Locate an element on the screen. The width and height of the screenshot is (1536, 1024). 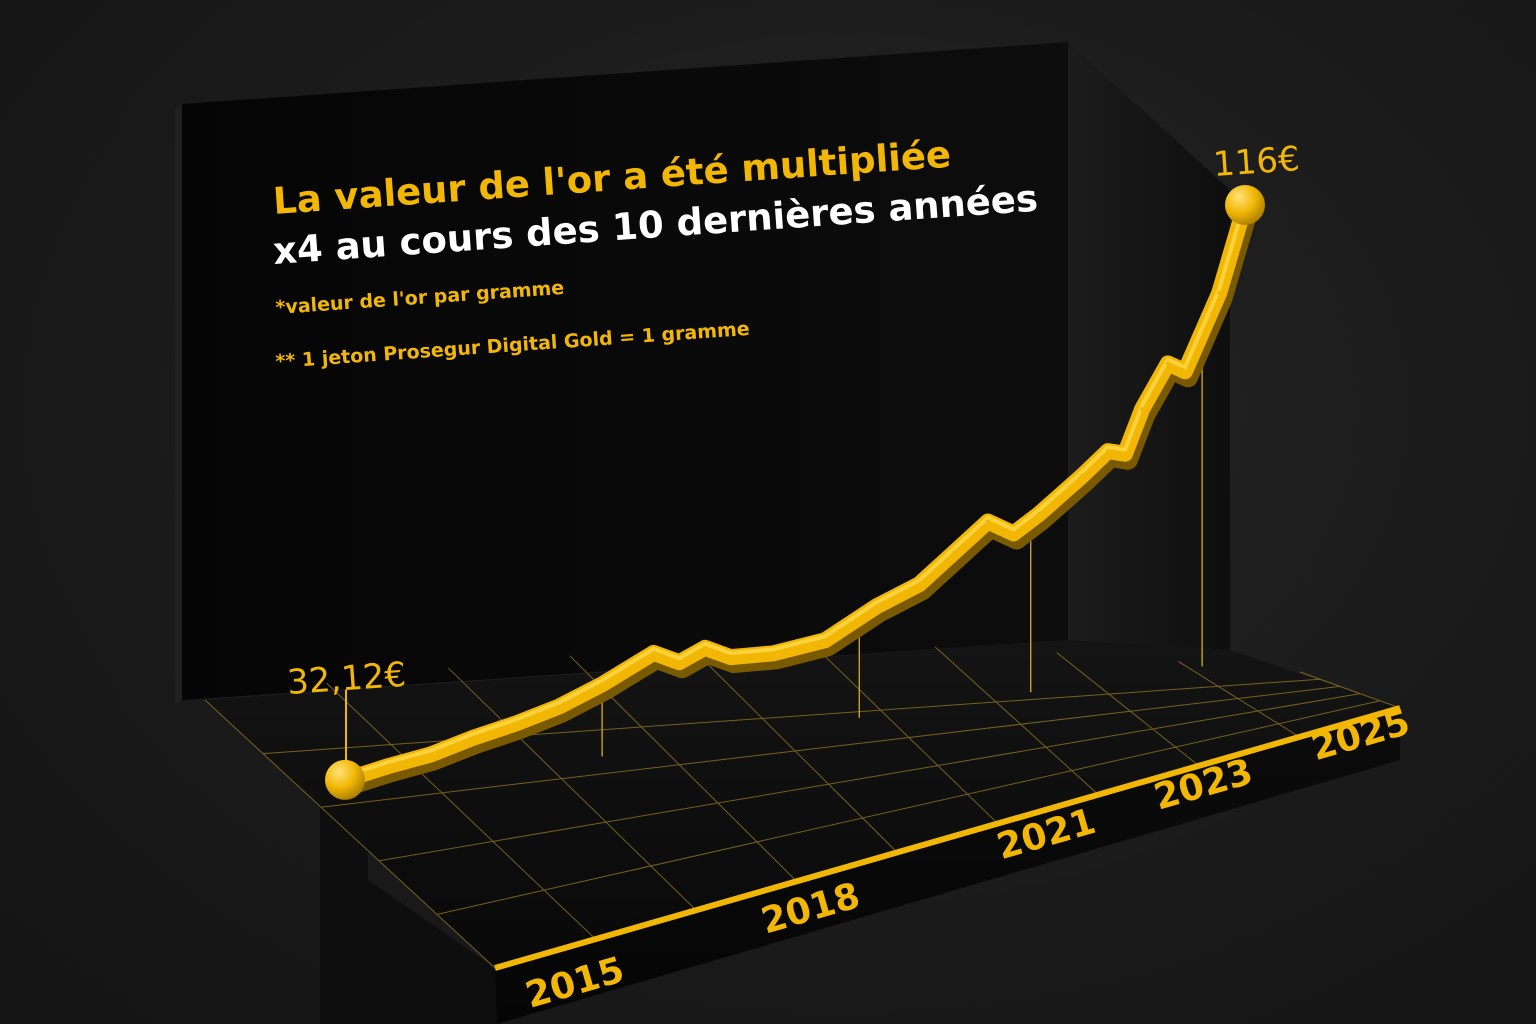
end-marker is located at coordinates (1245, 205).